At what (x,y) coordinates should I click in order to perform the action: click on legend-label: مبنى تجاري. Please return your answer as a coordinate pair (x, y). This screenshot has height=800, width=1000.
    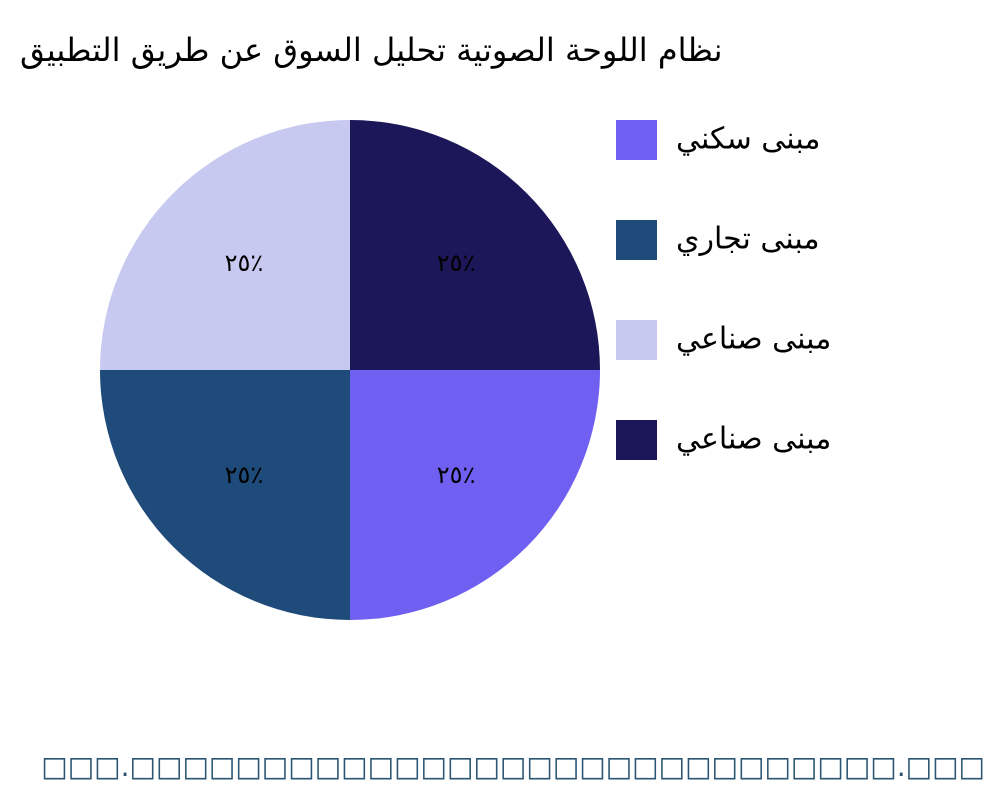
    Looking at the image, I should click on (748, 239).